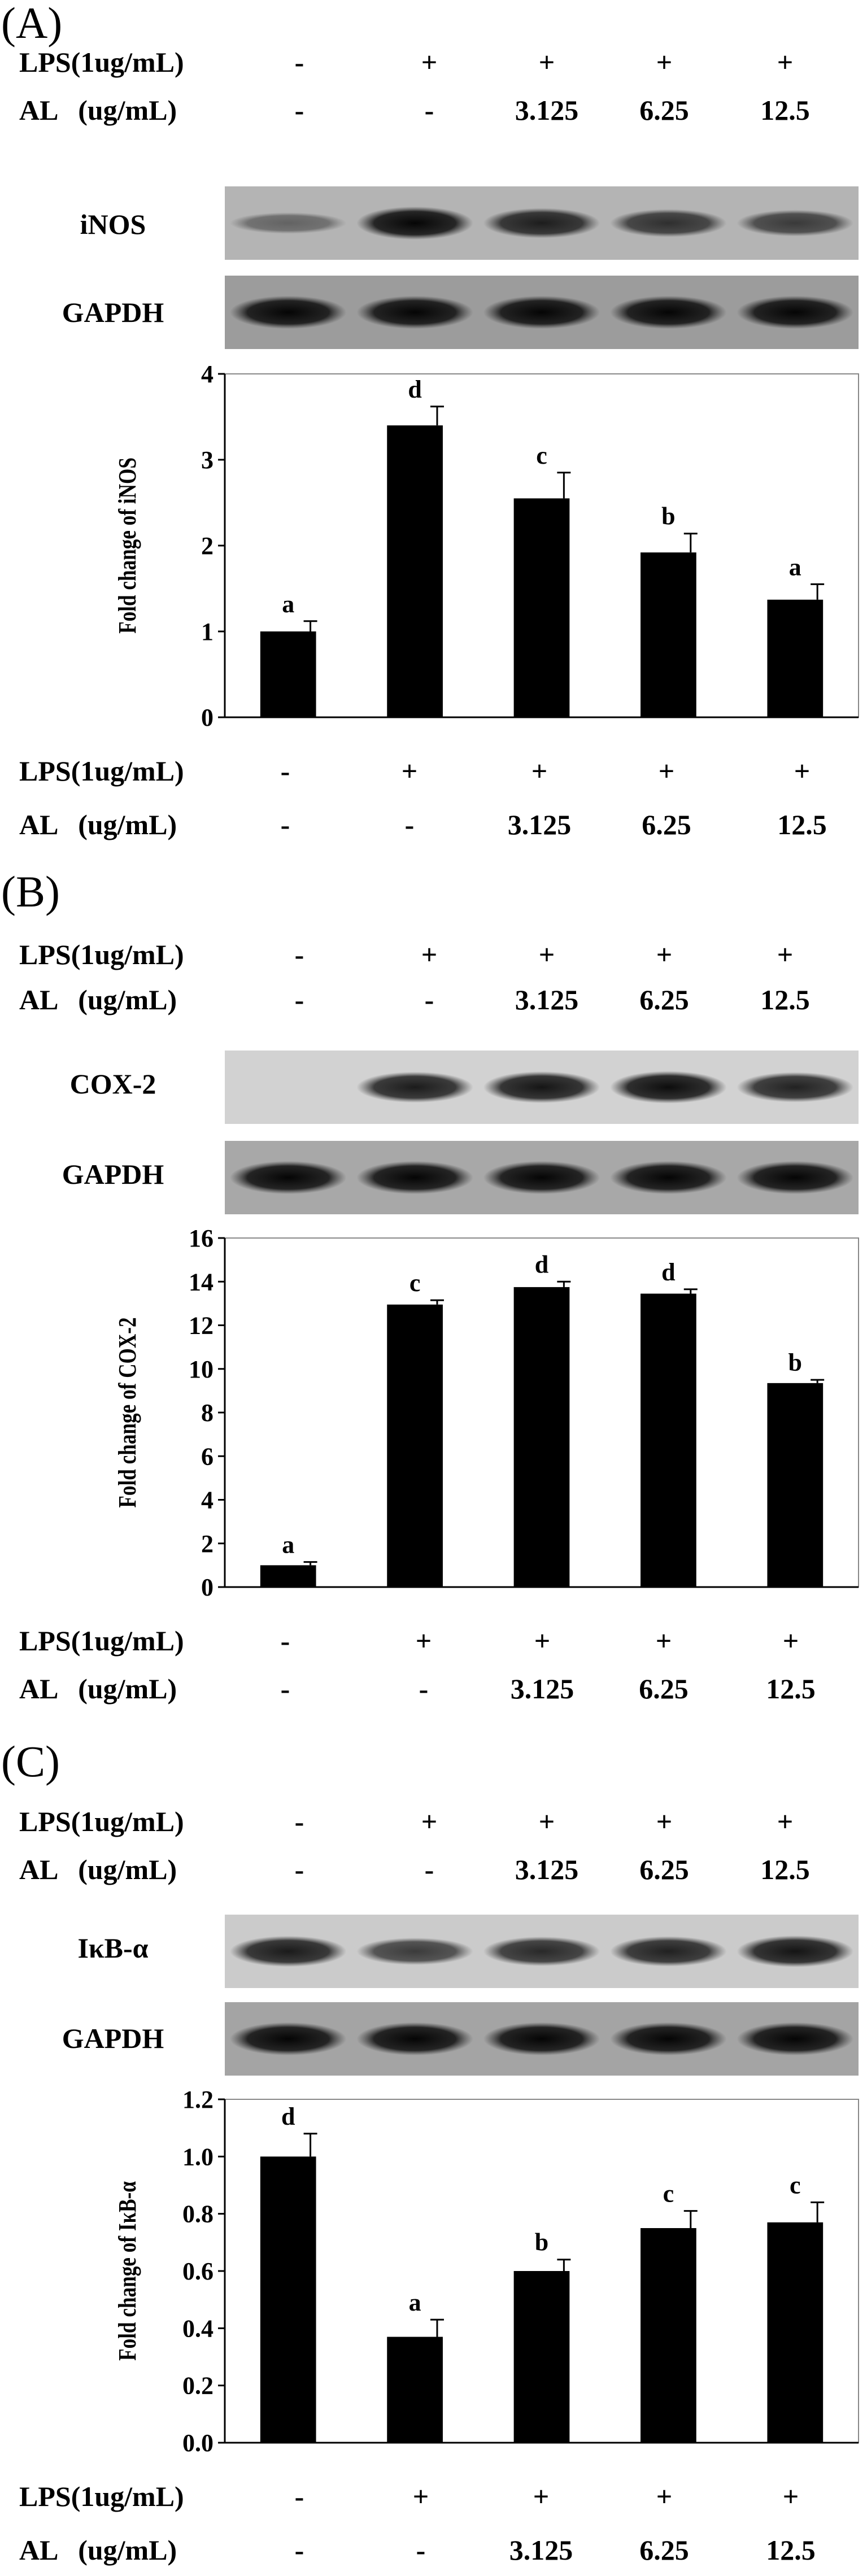  I want to click on y-tick-label: 2, so click(207, 1544).